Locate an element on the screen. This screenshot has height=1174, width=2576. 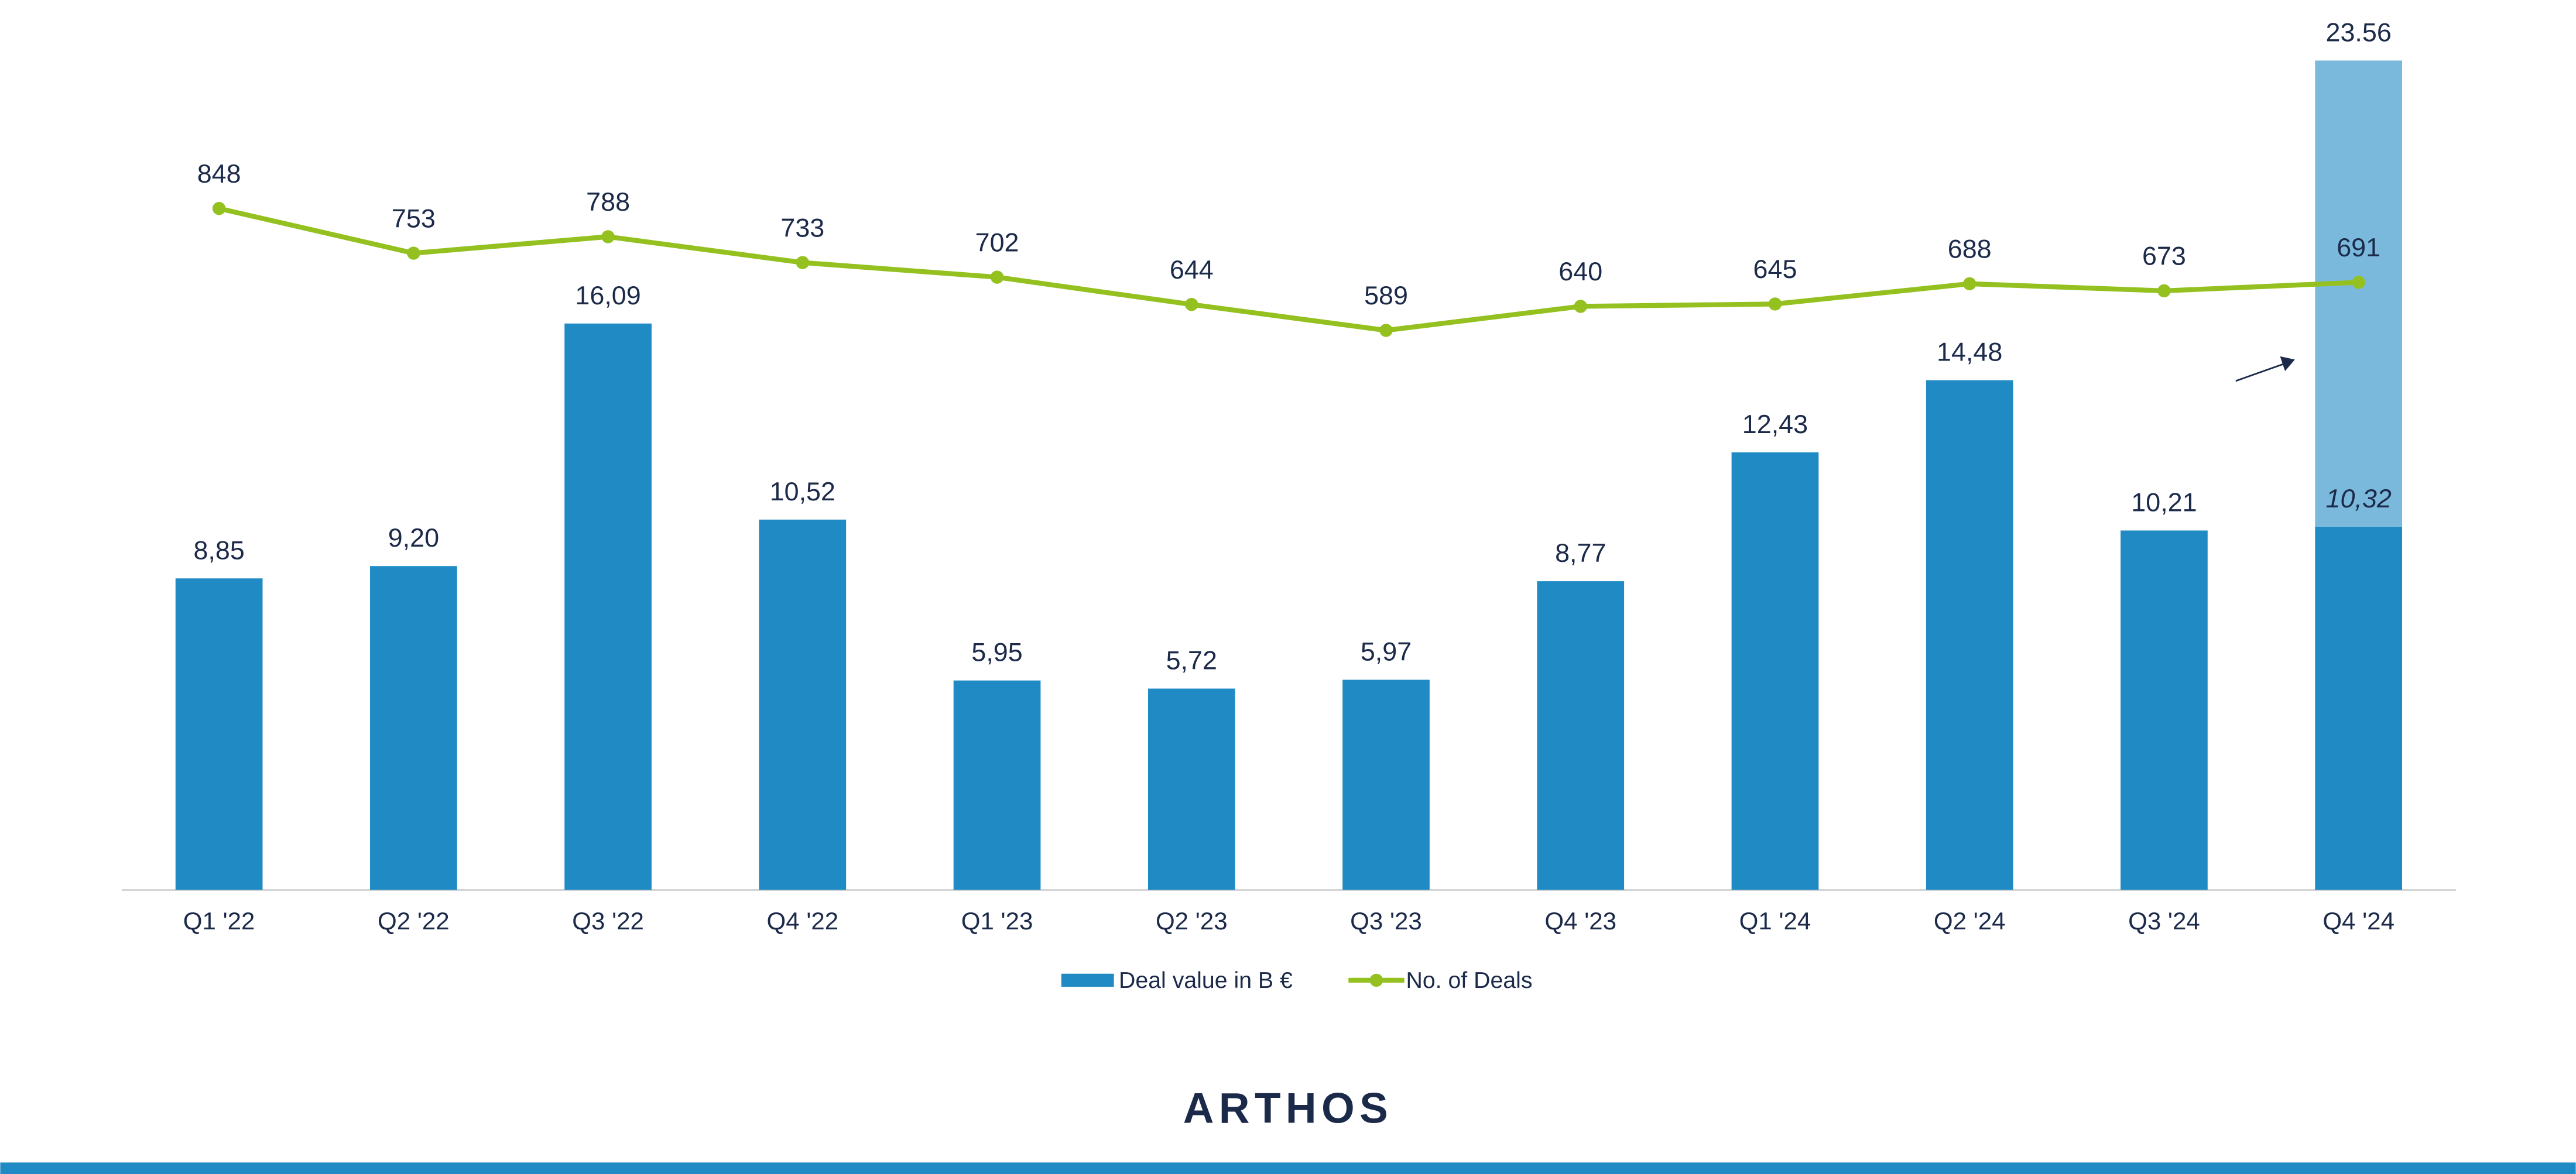
value-label: 10,21 is located at coordinates (2164, 502).